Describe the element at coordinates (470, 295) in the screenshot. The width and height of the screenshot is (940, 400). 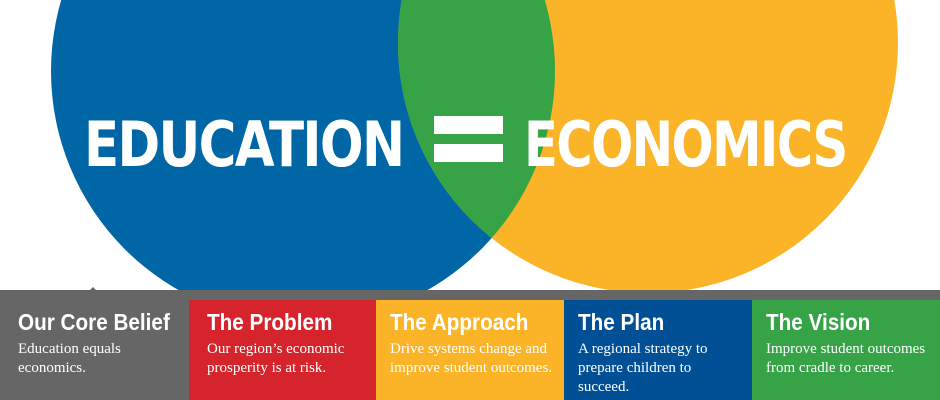
I see `tab-strip` at that location.